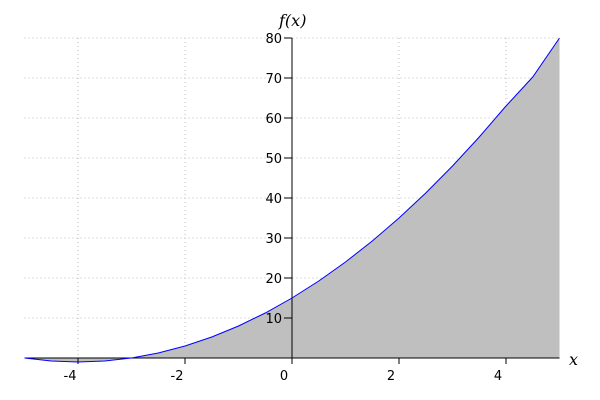  What do you see at coordinates (273, 119) in the screenshot?
I see `y-tick-label: 60` at bounding box center [273, 119].